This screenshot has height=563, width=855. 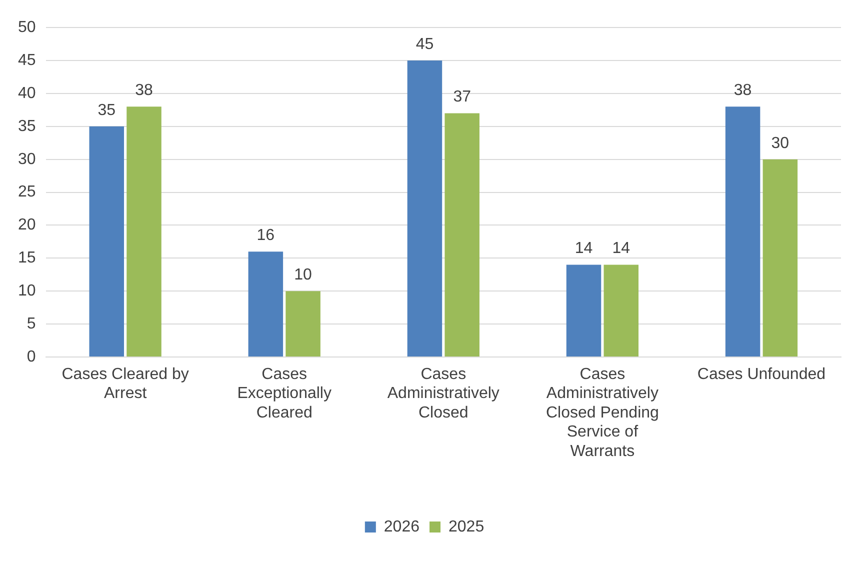 I want to click on x-tick-label: Cases Administratively Closed Pending Service of Warrants, so click(x=602, y=413).